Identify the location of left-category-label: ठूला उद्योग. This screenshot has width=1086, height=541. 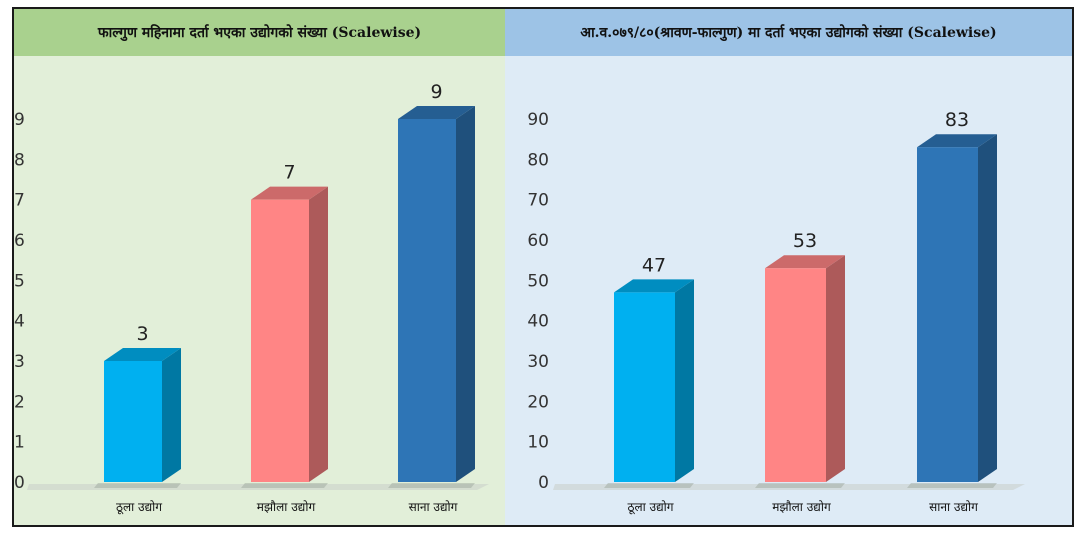
(139, 507).